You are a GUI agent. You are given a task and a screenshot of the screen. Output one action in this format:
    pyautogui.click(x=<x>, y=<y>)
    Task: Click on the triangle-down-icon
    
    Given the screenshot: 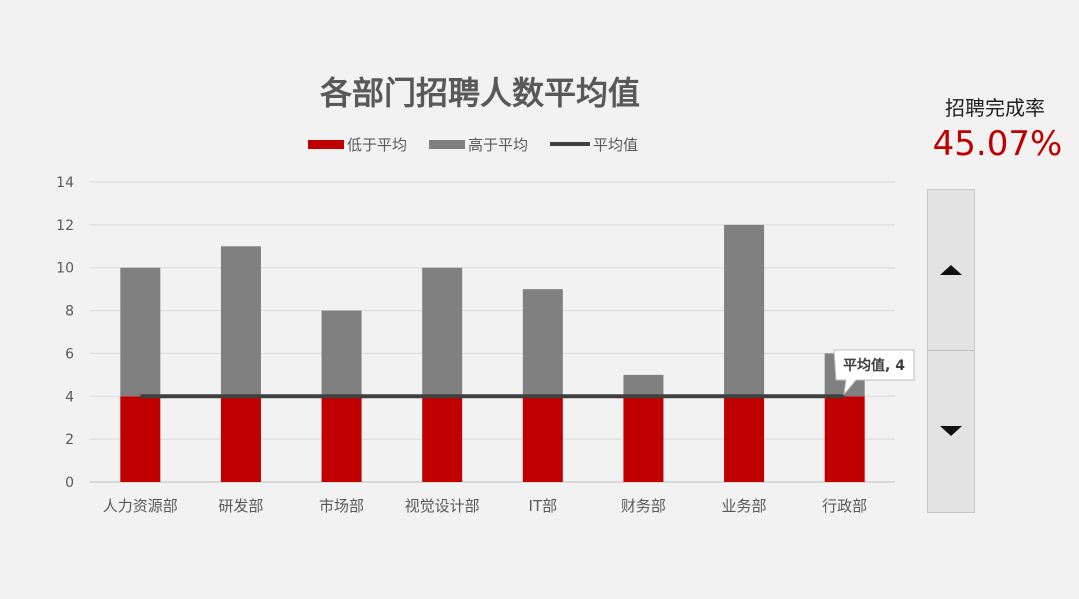 What is the action you would take?
    pyautogui.click(x=951, y=431)
    